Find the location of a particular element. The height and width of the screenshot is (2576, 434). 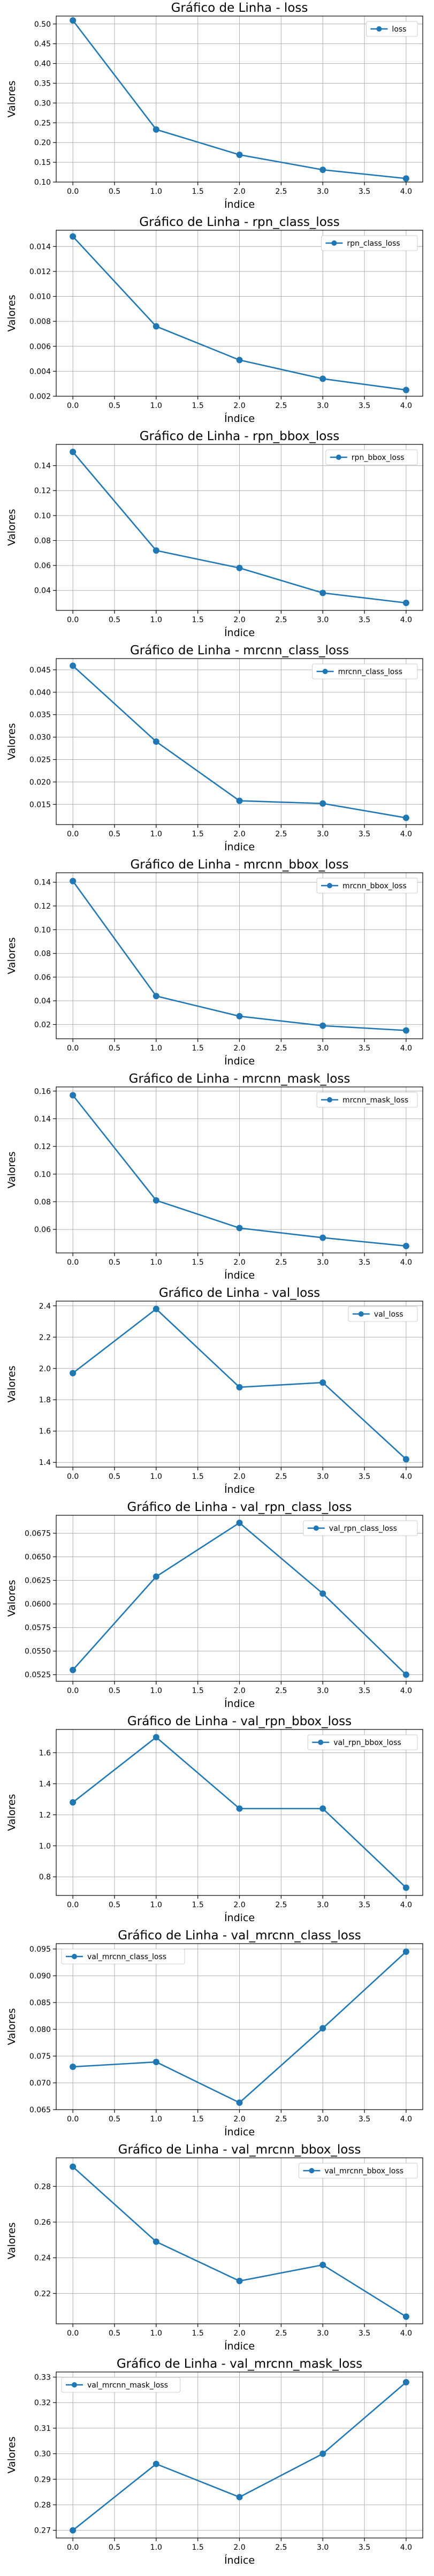

y-tick-label: 0.12 is located at coordinates (42, 1147).